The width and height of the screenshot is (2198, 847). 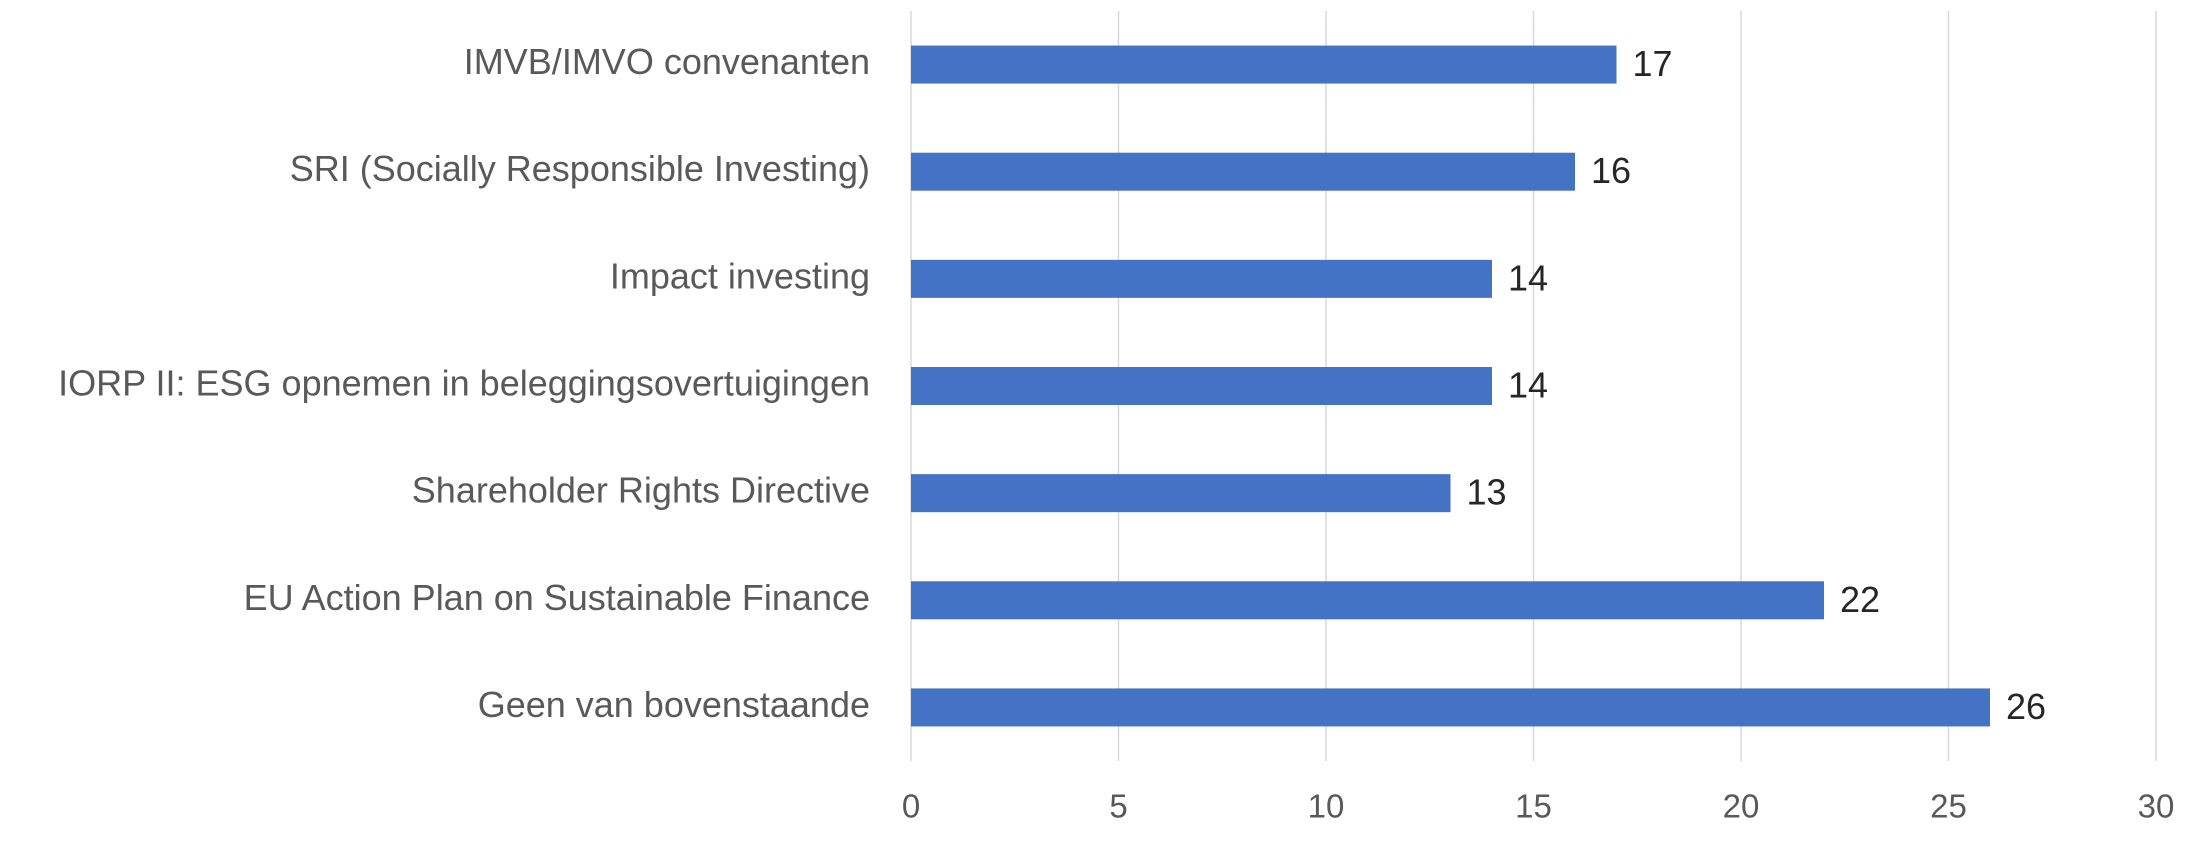 I want to click on y-tick-label: IMVB/IMVO convenanten, so click(x=667, y=61).